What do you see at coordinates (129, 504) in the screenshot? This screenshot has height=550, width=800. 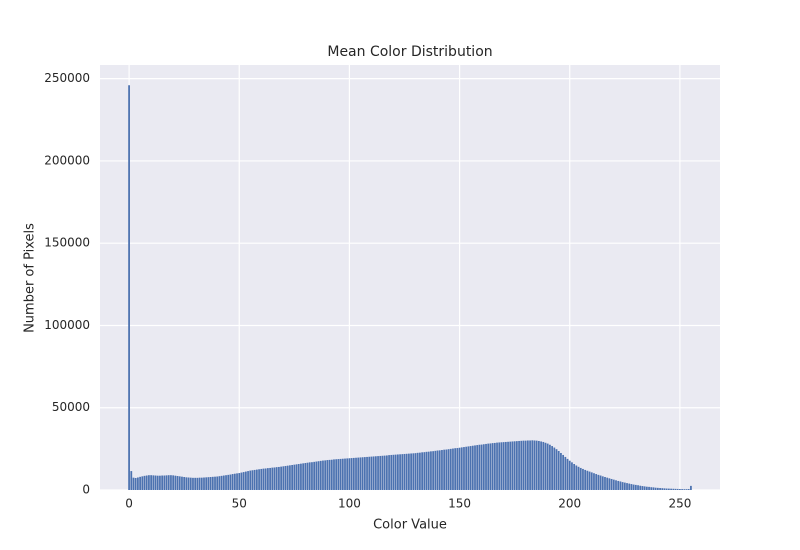 I see `x-tick-label: 0` at bounding box center [129, 504].